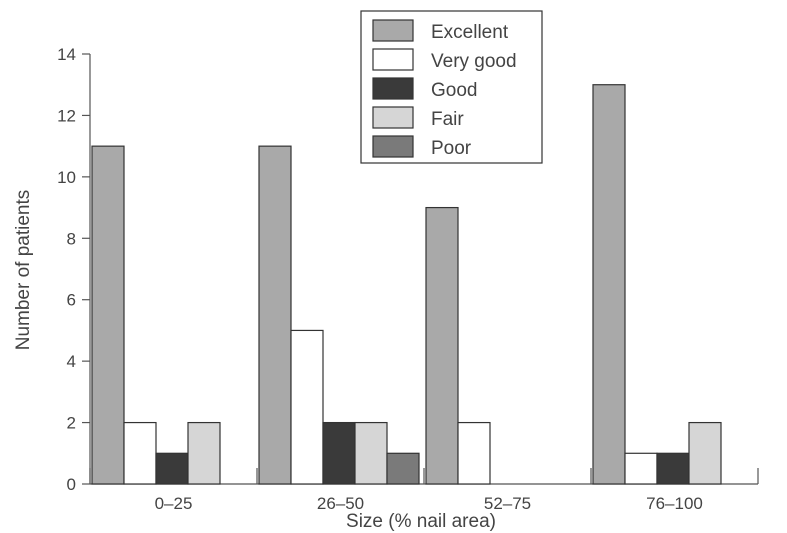 Image resolution: width=787 pixels, height=533 pixels. What do you see at coordinates (447, 119) in the screenshot?
I see `legend-label: Fair` at bounding box center [447, 119].